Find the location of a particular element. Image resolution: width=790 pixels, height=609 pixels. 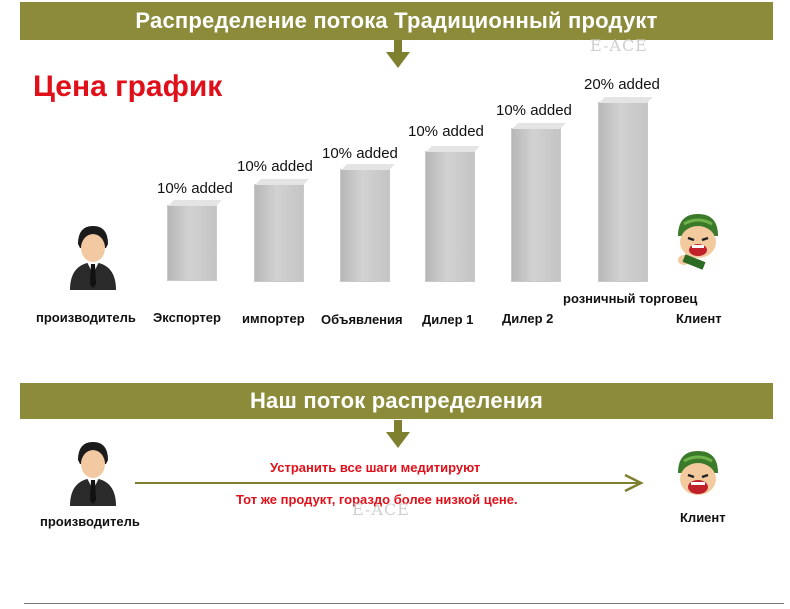

stage-label-dealer-1: Дилер 1 is located at coordinates (448, 319).